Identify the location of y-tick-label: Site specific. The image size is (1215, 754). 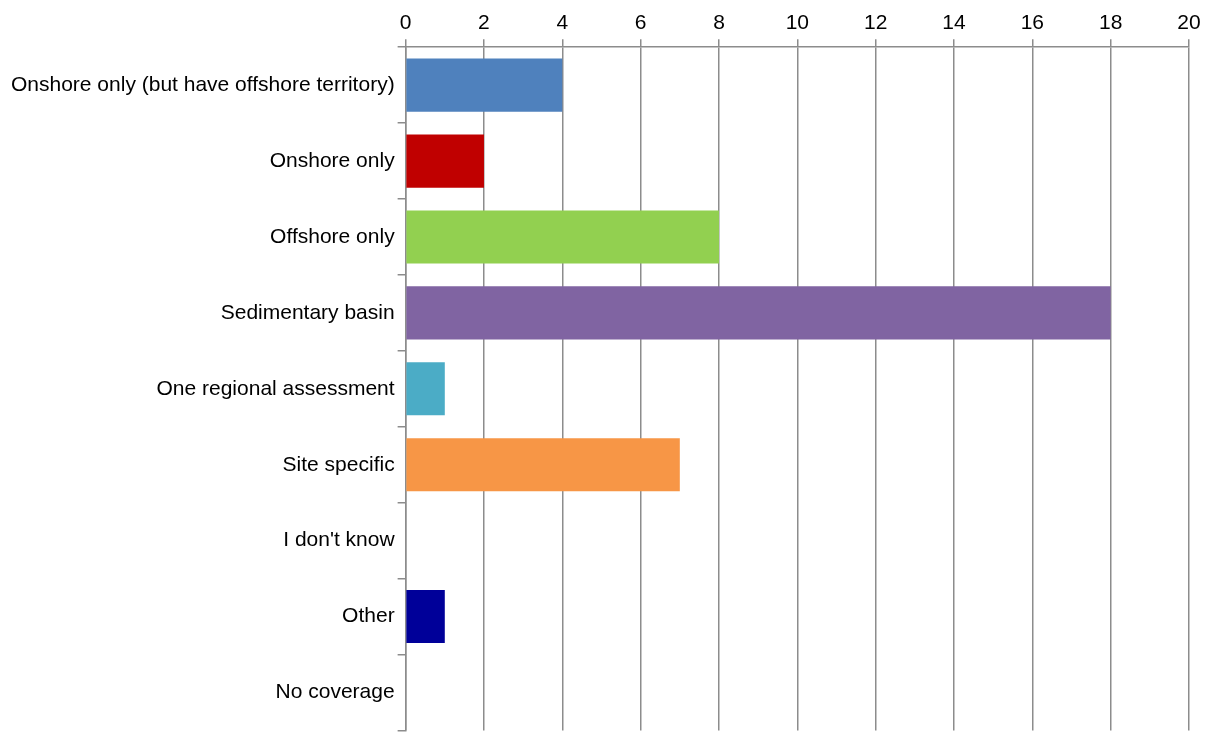
(338, 463).